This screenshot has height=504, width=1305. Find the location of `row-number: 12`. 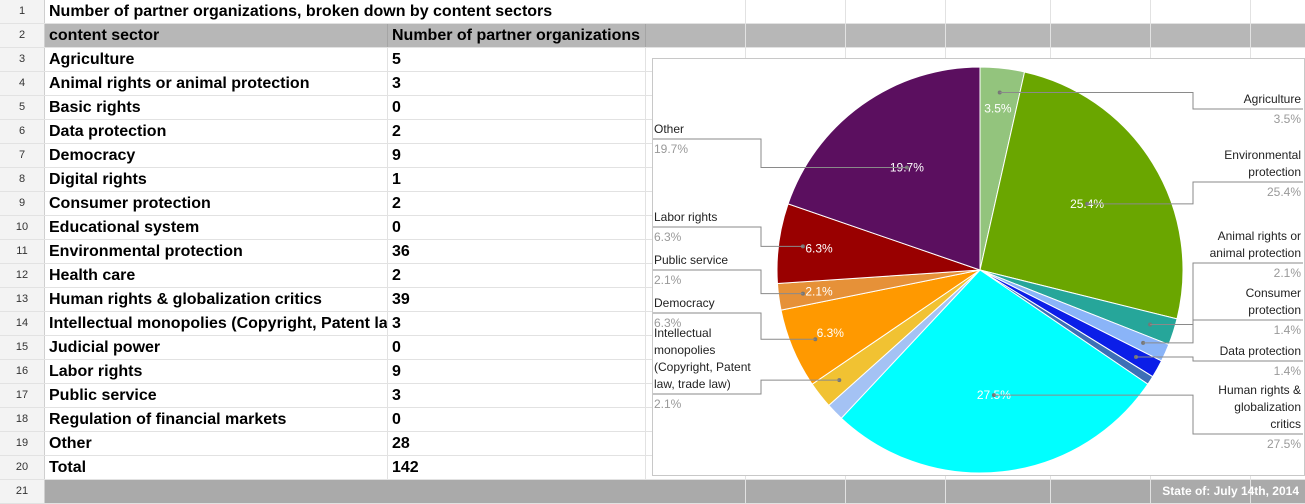

row-number: 12 is located at coordinates (22, 275).